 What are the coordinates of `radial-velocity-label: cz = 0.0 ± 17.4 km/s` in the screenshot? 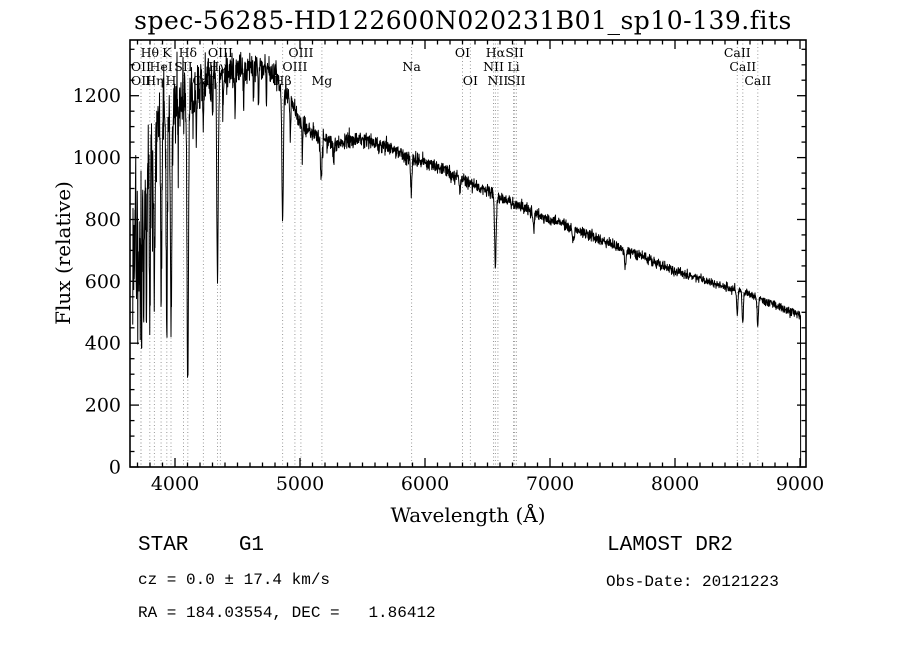 It's located at (234, 580).